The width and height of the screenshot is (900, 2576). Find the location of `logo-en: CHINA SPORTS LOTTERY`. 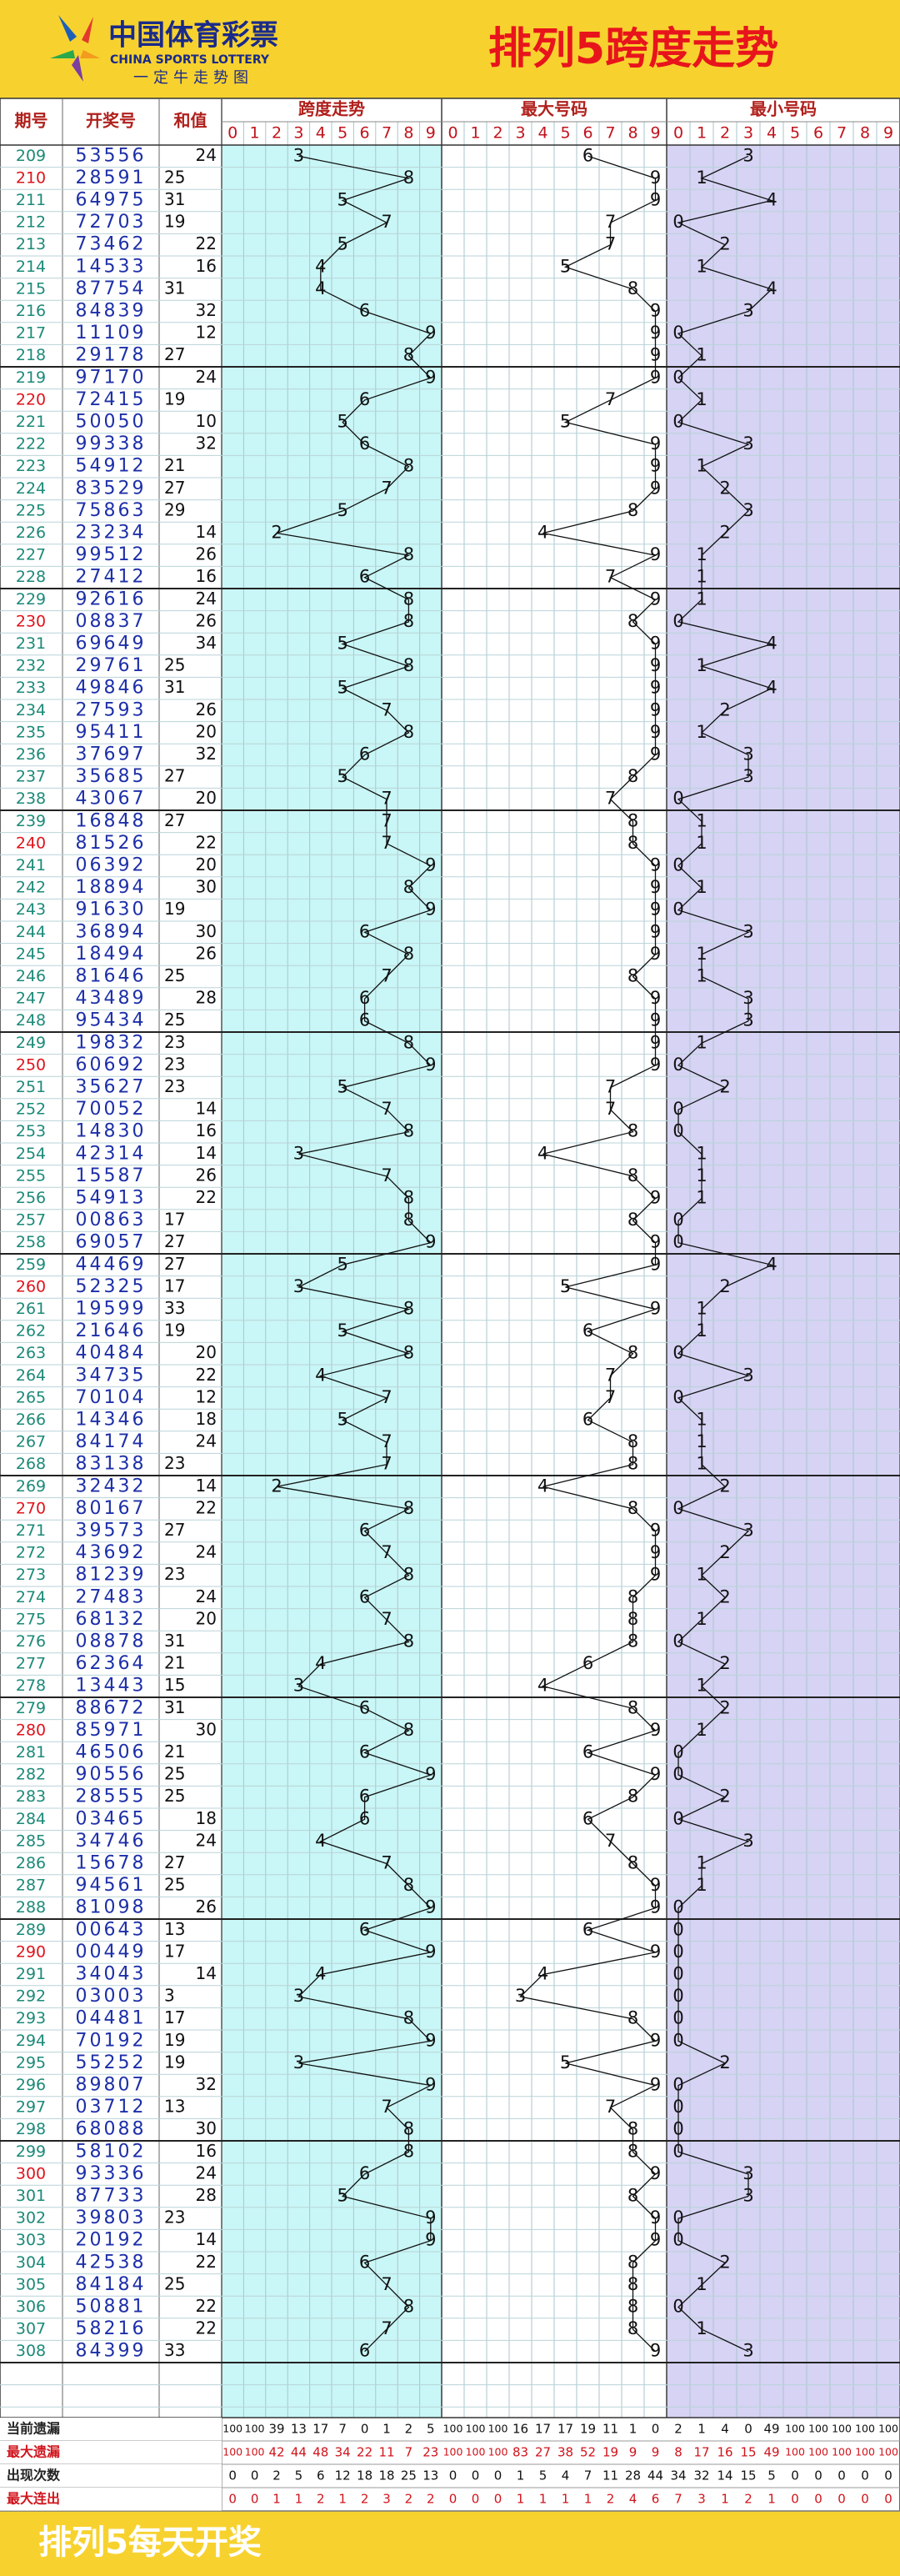

logo-en: CHINA SPORTS LOTTERY is located at coordinates (190, 60).